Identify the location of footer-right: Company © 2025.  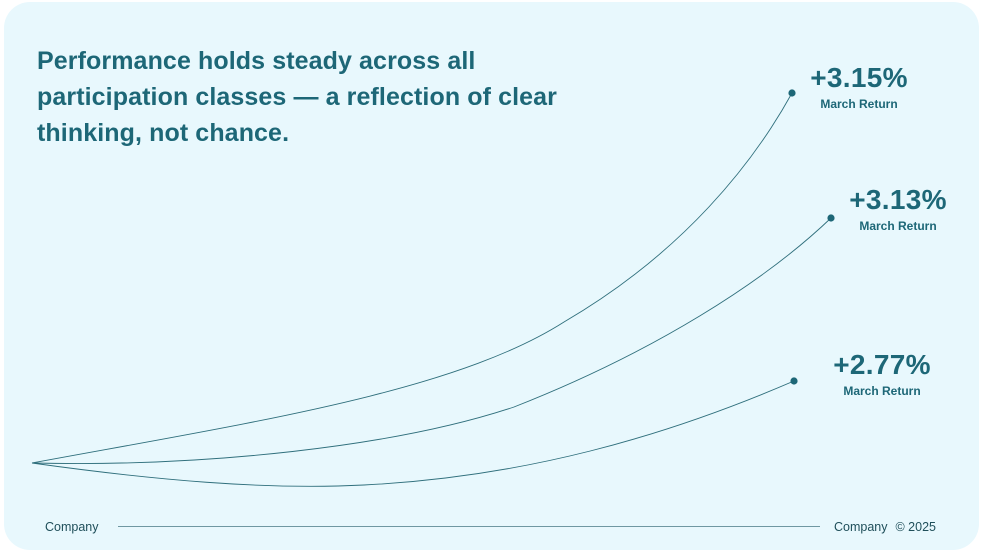
(885, 527).